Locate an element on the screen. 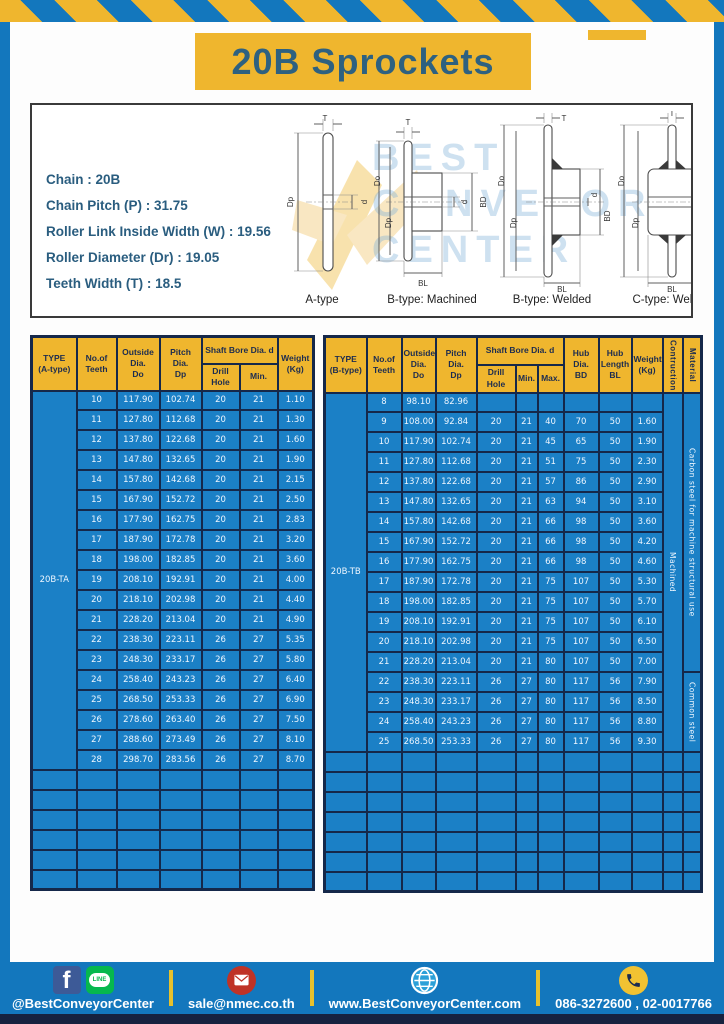  table-cell: 8.50 is located at coordinates (647, 702).